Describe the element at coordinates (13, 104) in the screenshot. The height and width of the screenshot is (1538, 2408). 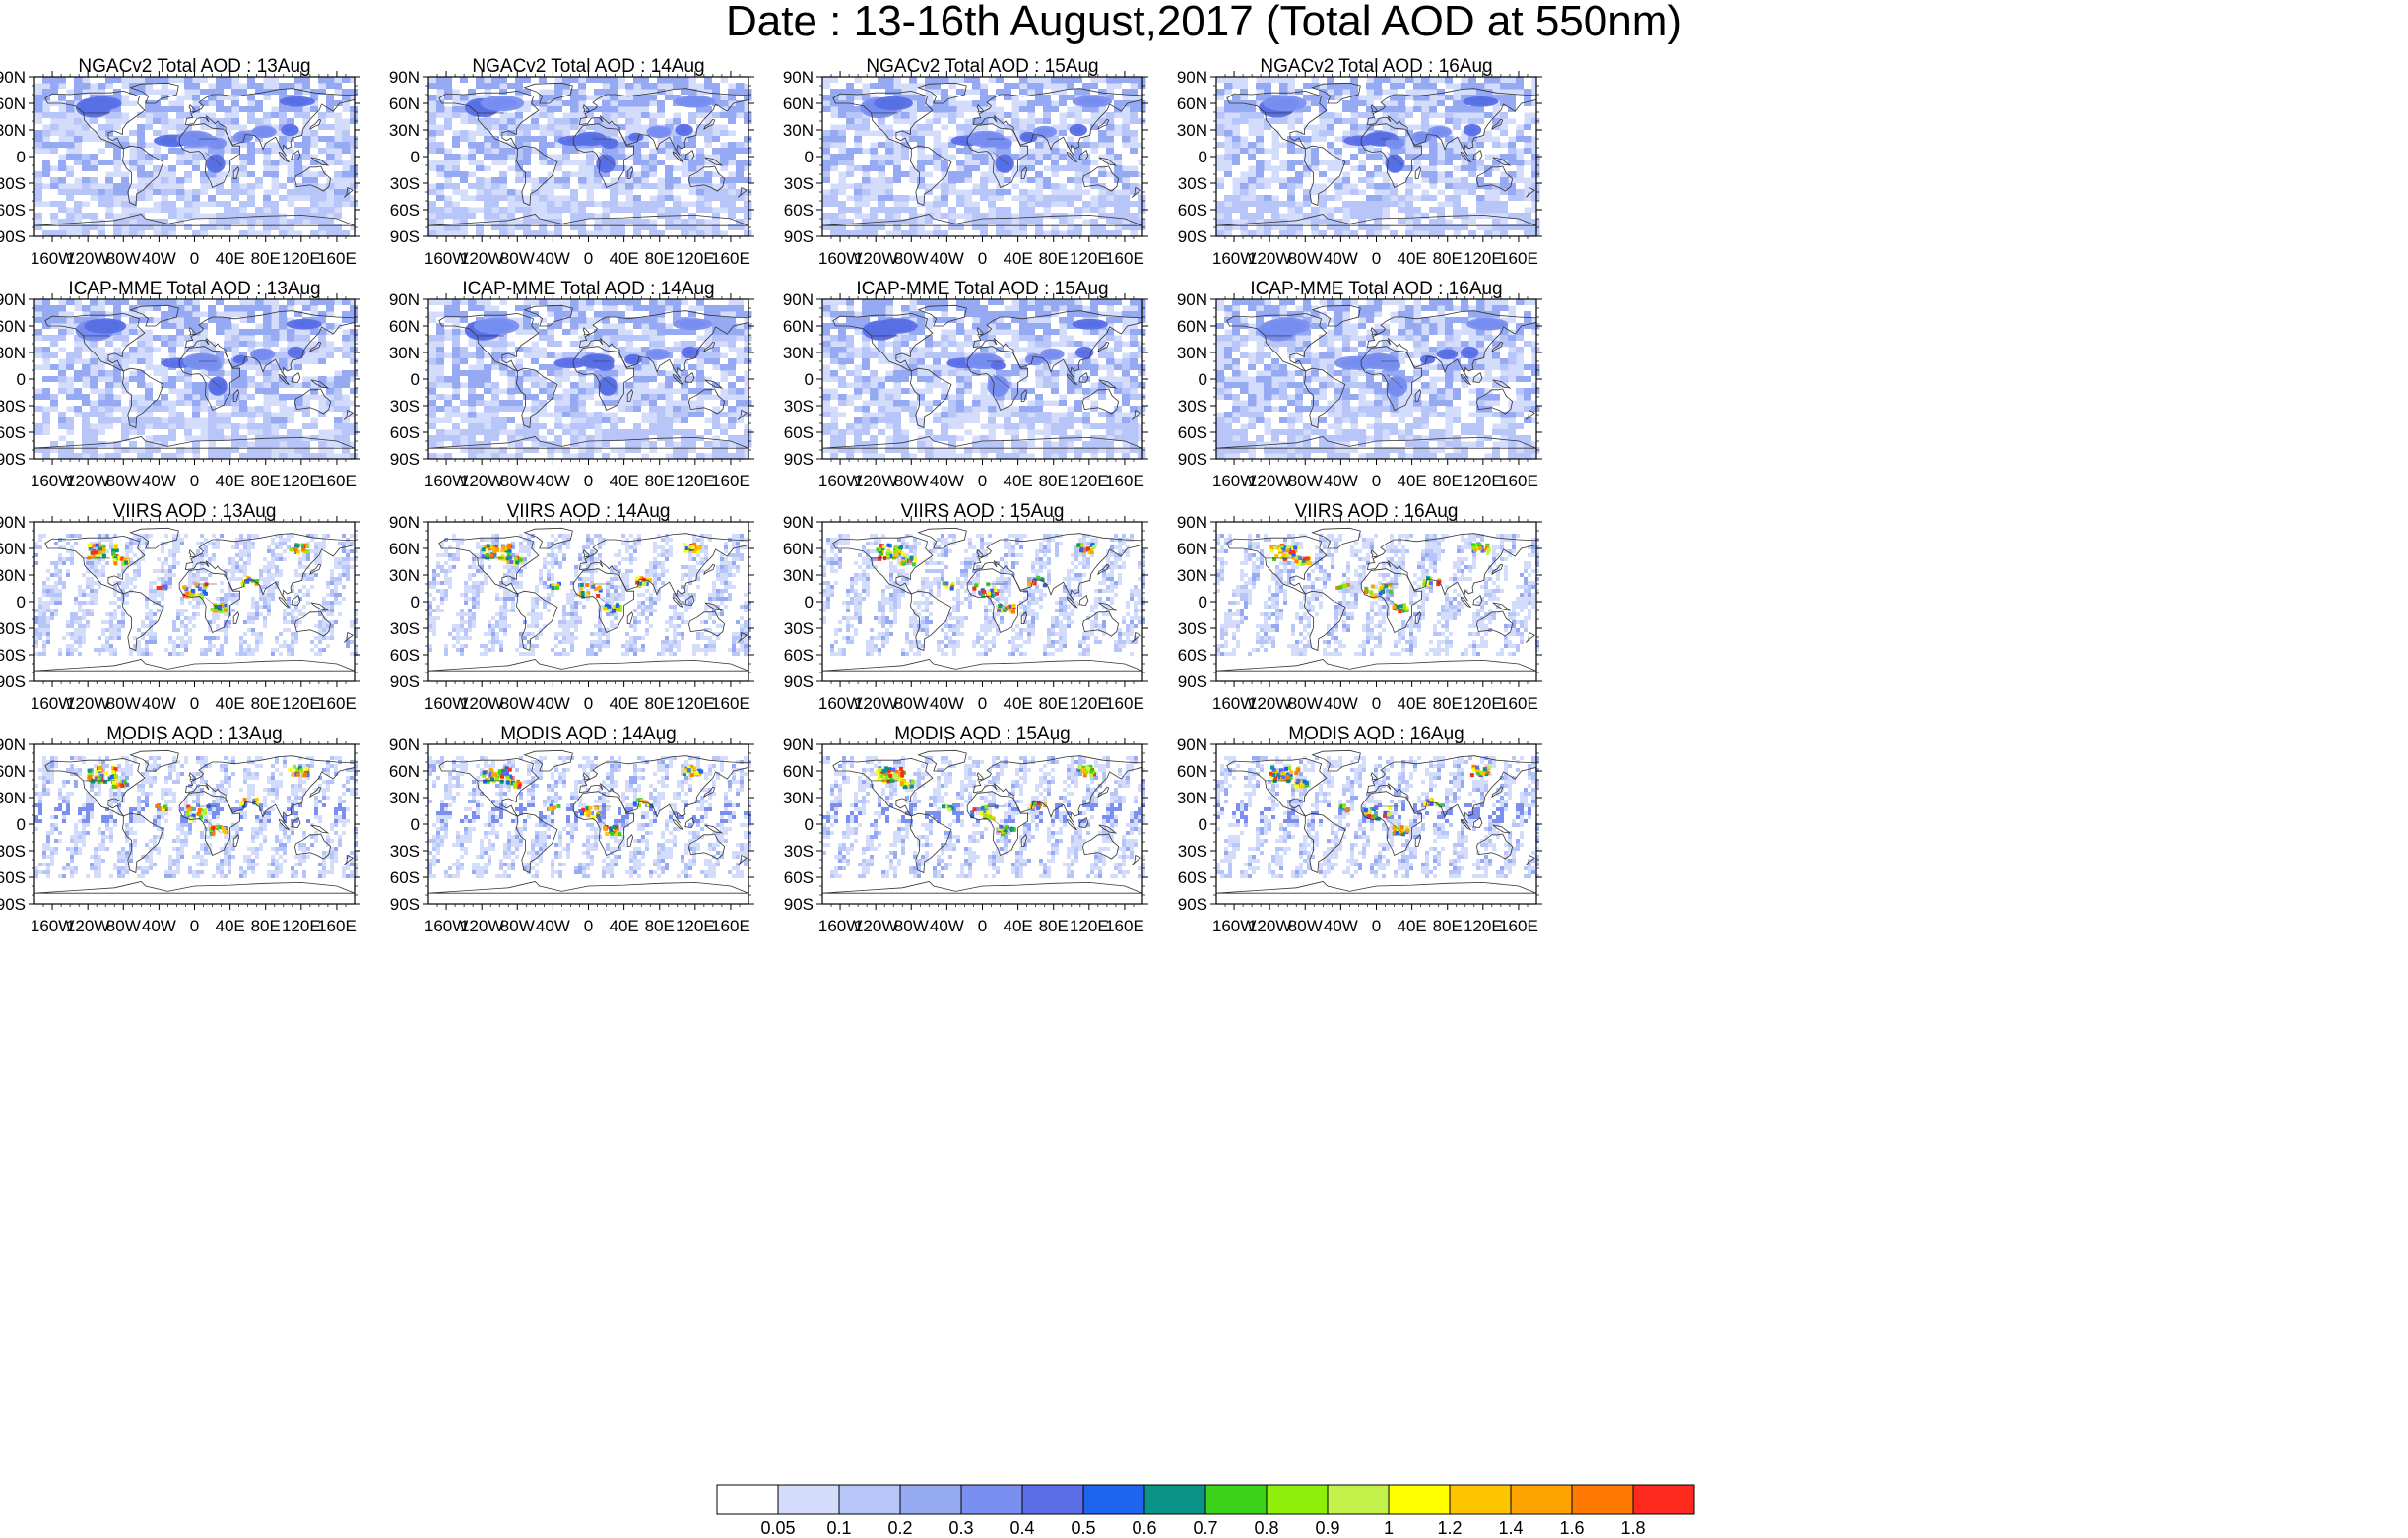
I see `lat-label: 60N` at that location.